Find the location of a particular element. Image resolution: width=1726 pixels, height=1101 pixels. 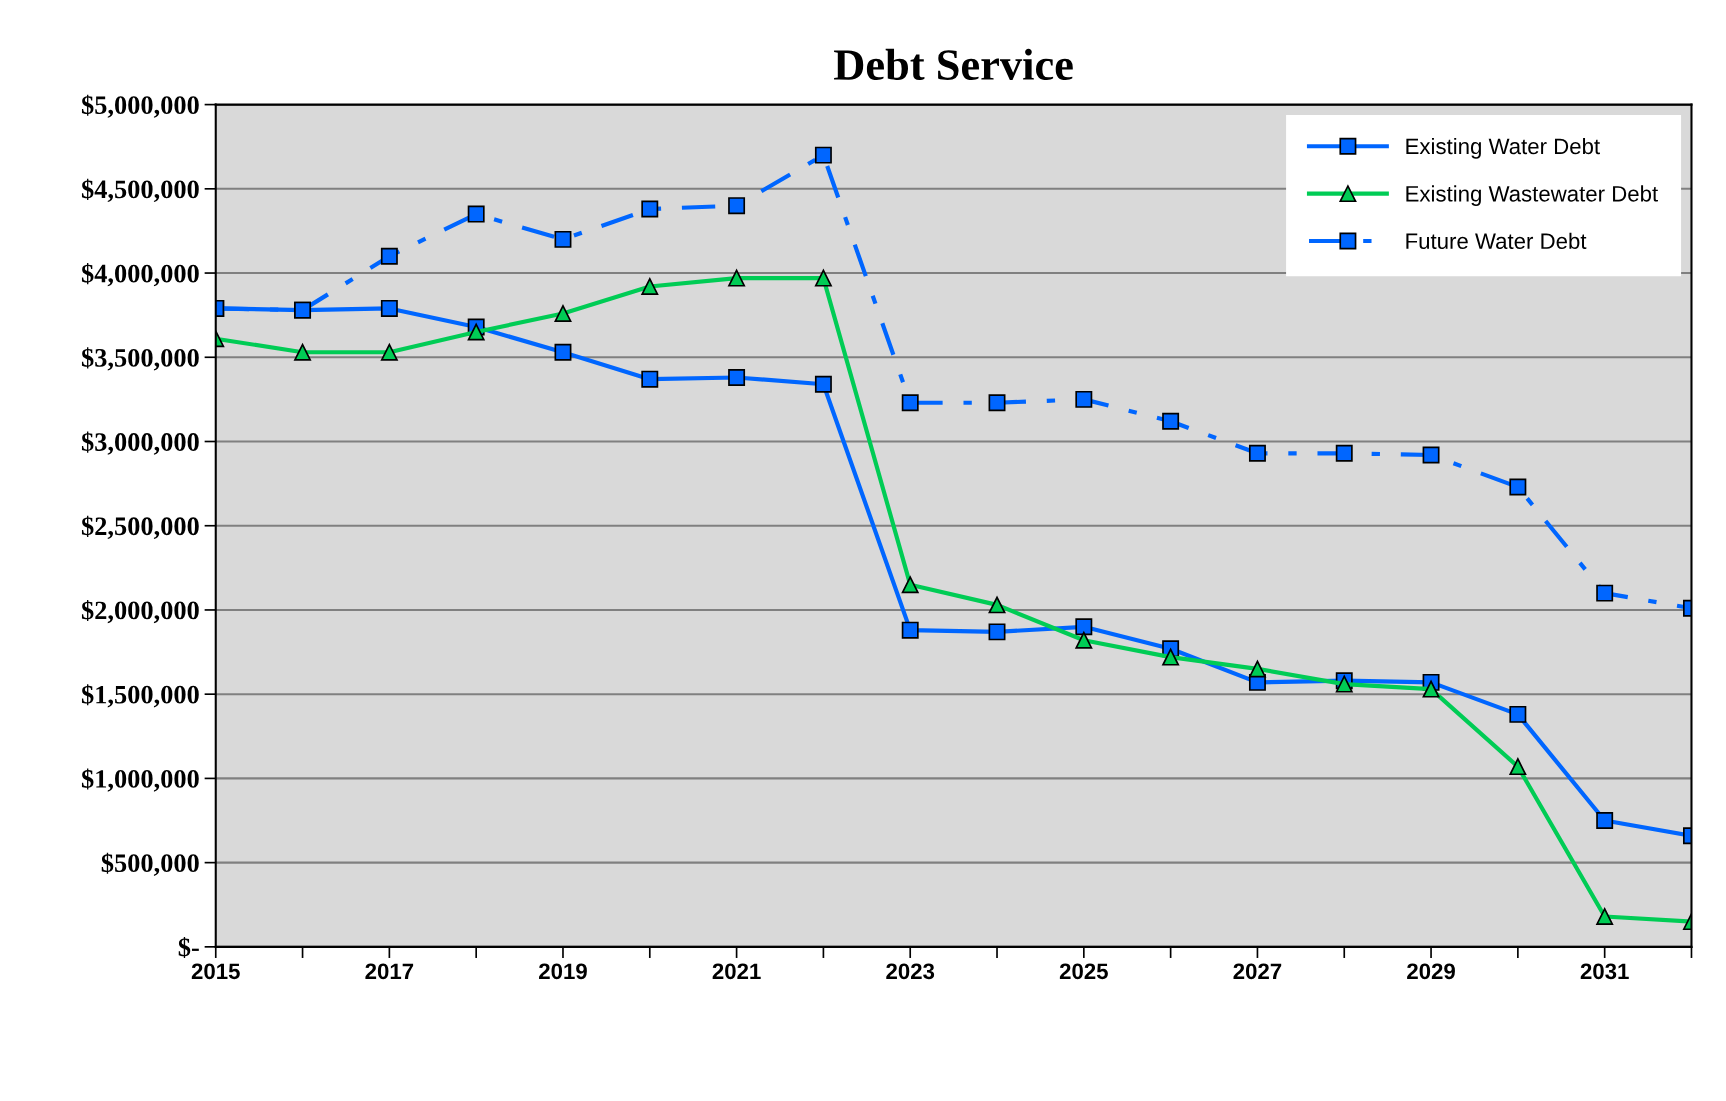

x-tick-label: 2031 is located at coordinates (1604, 971).